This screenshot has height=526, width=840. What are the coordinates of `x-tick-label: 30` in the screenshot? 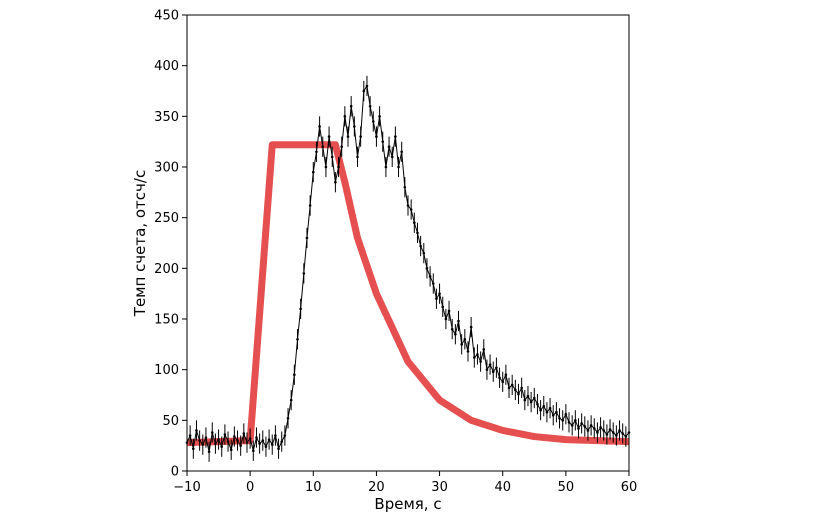 It's located at (439, 487).